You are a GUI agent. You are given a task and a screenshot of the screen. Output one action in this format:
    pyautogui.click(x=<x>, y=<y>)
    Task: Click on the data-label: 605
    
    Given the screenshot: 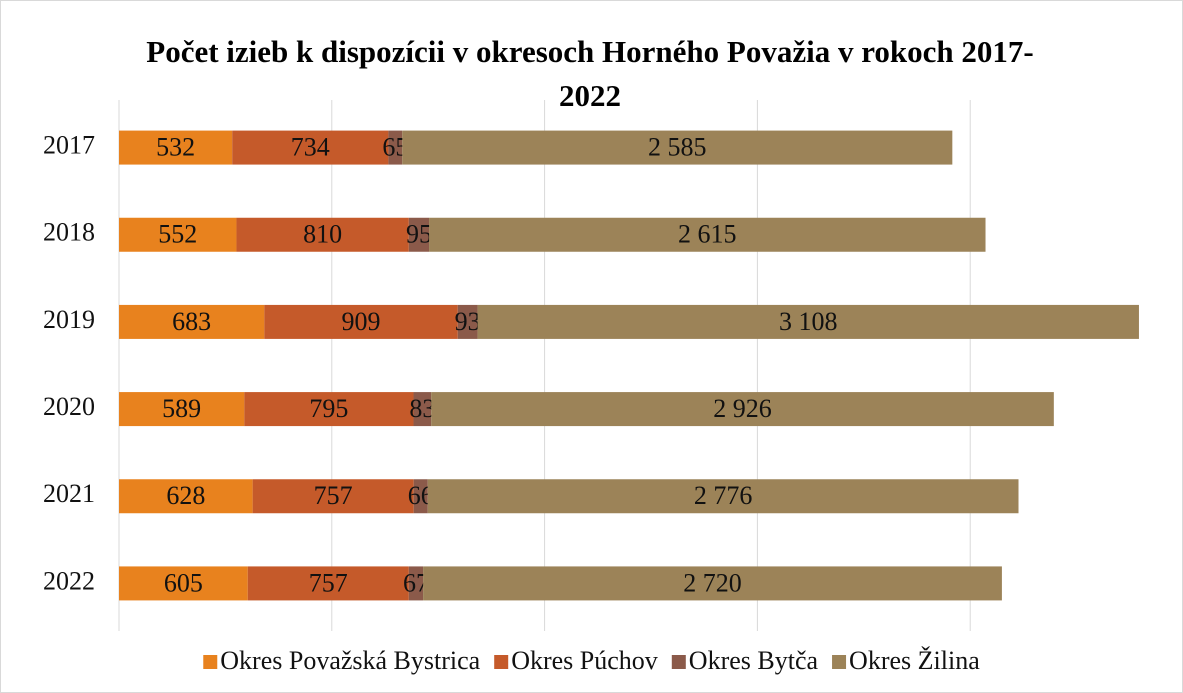 What is the action you would take?
    pyautogui.click(x=183, y=582)
    